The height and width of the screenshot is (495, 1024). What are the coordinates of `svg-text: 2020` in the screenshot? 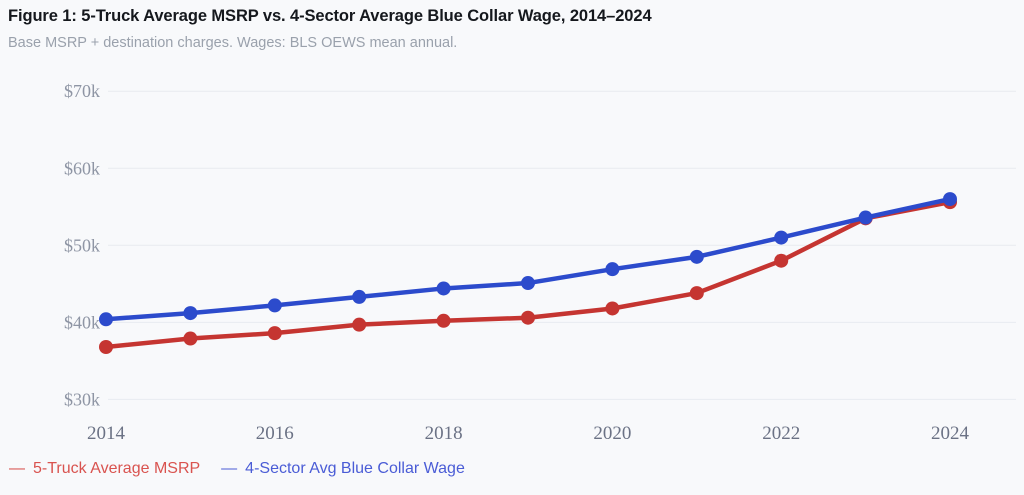 It's located at (612, 433).